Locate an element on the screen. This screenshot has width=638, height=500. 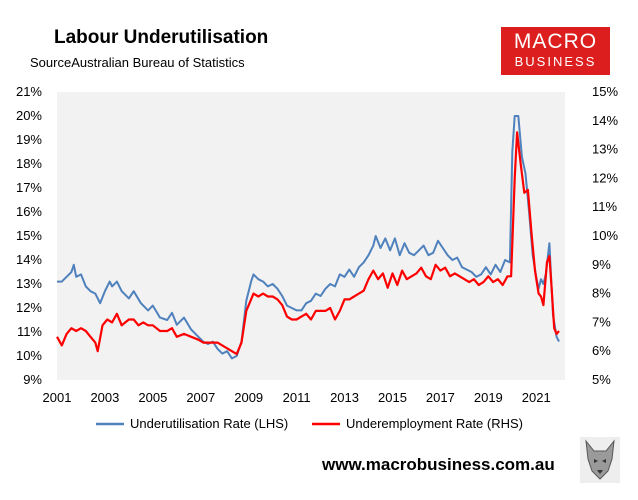
y-right-tick-label: 8% is located at coordinates (601, 293).